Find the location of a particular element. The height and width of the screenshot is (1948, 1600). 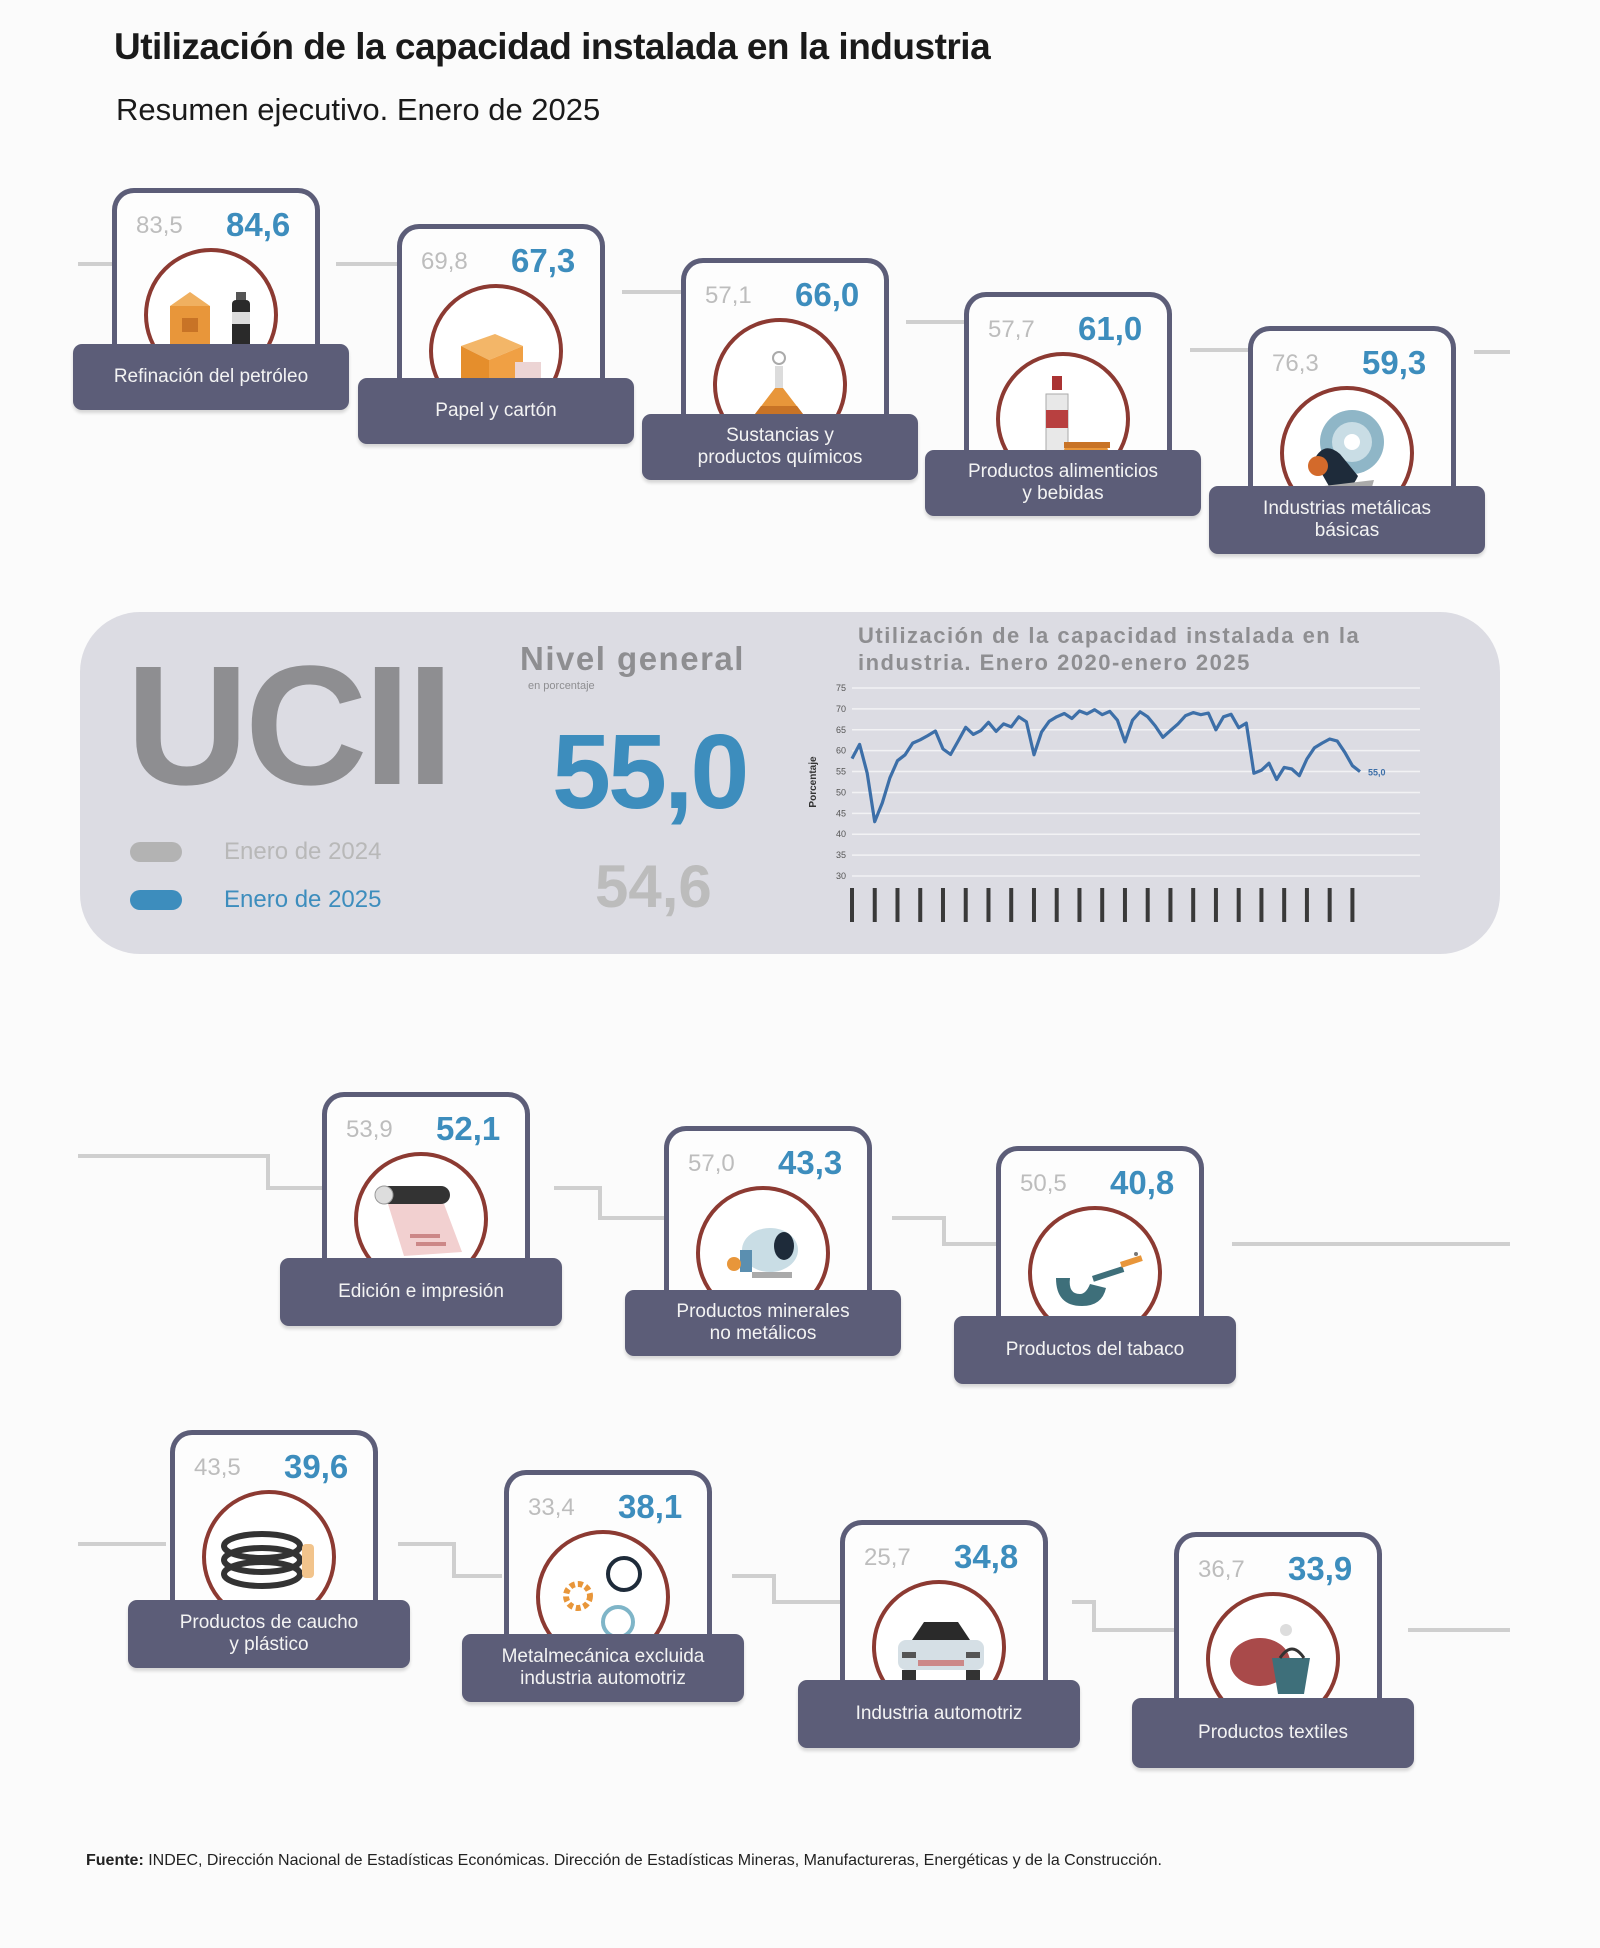

y-axis-label: Porcentaje is located at coordinates (813, 782).